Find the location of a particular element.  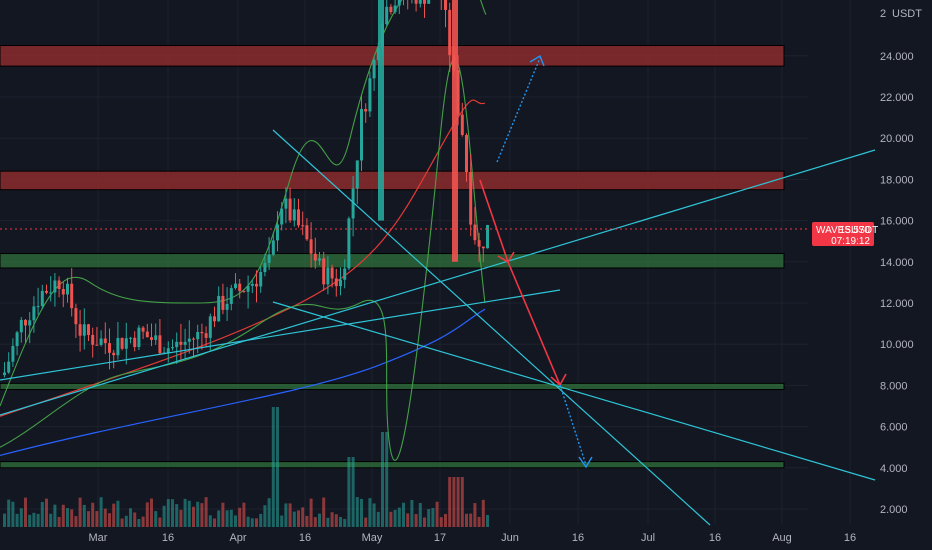

x-tick-label: Jul is located at coordinates (648, 538).